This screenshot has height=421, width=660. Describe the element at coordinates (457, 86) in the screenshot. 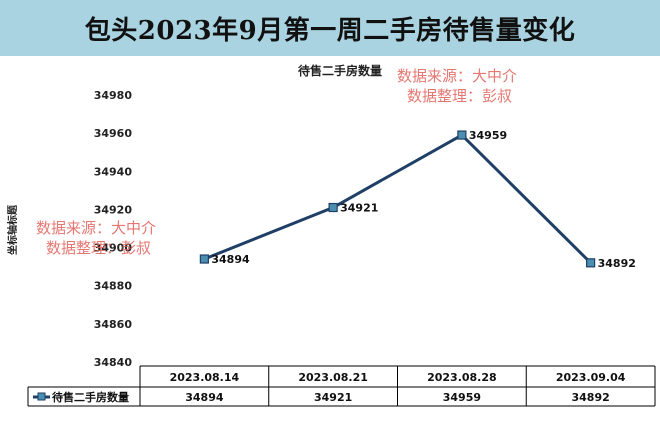

I see `watermark-top: 数据来源：大中介 数据整理：彭叔` at that location.